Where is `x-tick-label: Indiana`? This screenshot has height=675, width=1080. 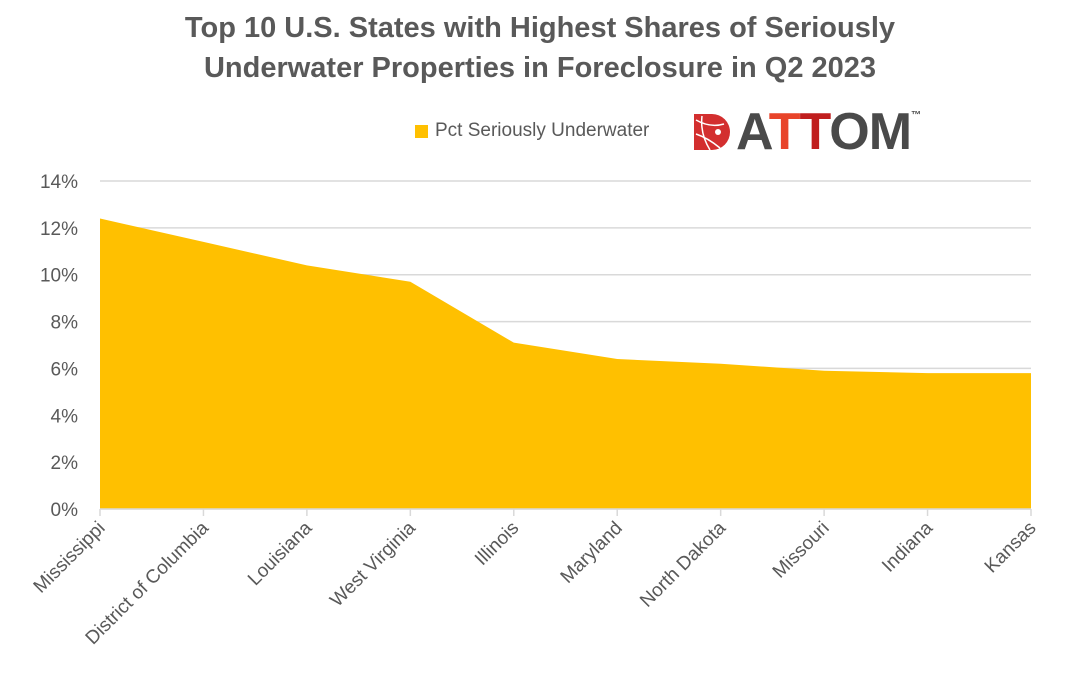
x-tick-label: Indiana is located at coordinates (907, 546).